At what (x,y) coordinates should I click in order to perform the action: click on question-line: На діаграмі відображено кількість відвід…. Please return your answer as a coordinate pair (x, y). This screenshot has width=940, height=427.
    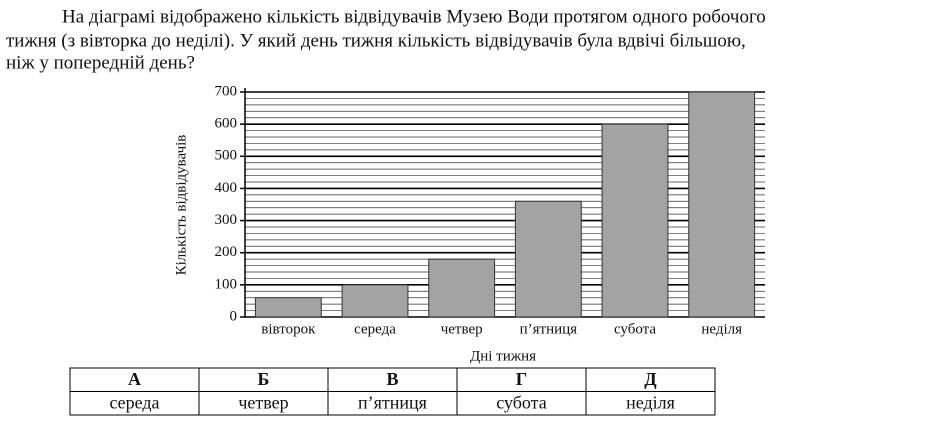
    Looking at the image, I should click on (414, 16).